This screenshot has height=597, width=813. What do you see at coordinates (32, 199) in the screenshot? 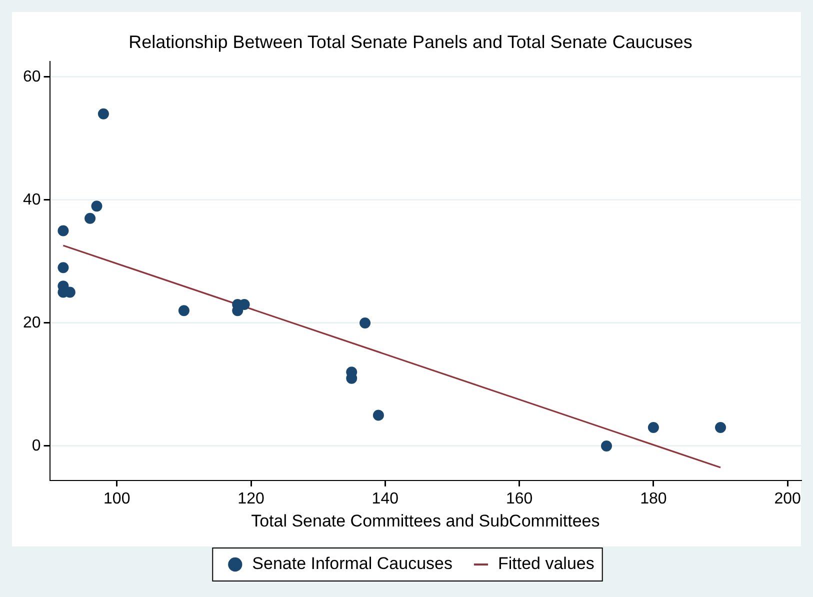
I see `y-tick-label: 40` at bounding box center [32, 199].